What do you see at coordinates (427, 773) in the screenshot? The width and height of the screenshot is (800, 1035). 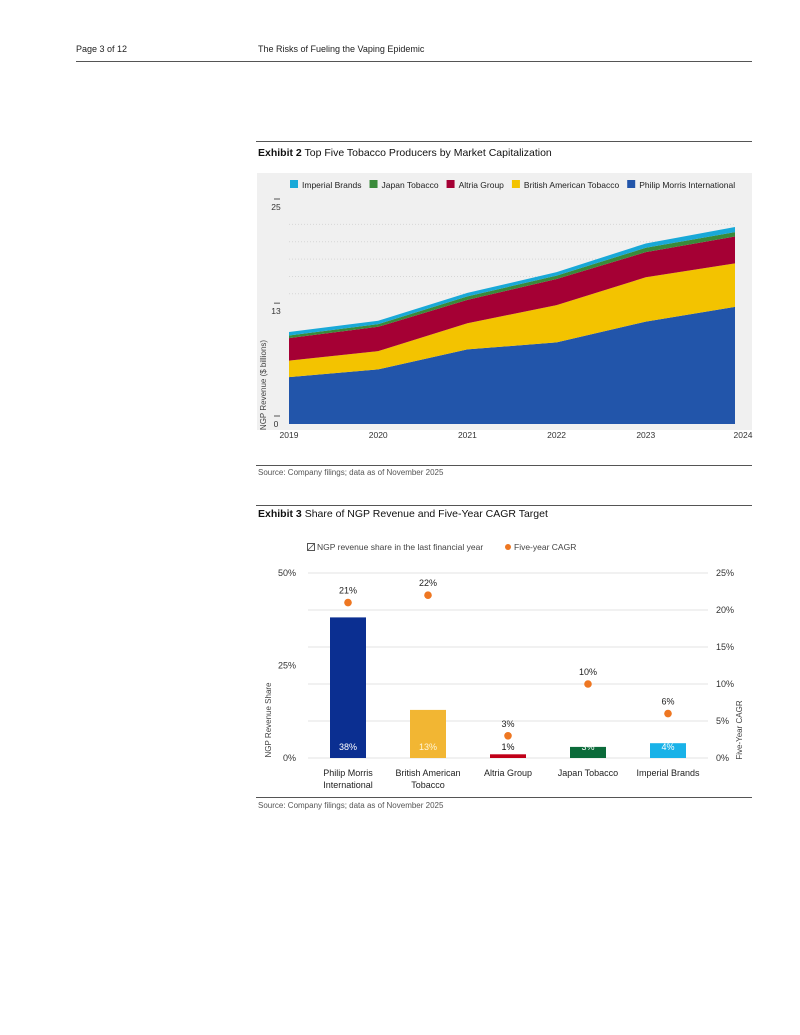 I see `chart2-category-label: British American` at bounding box center [427, 773].